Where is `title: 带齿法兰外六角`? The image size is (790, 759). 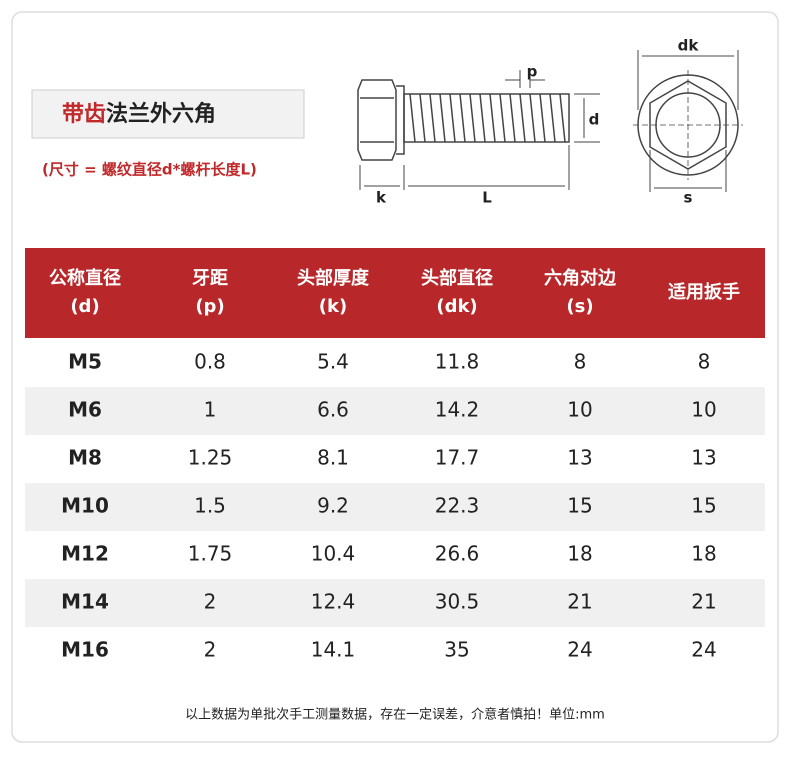 title: 带齿法兰外六角 is located at coordinates (139, 114).